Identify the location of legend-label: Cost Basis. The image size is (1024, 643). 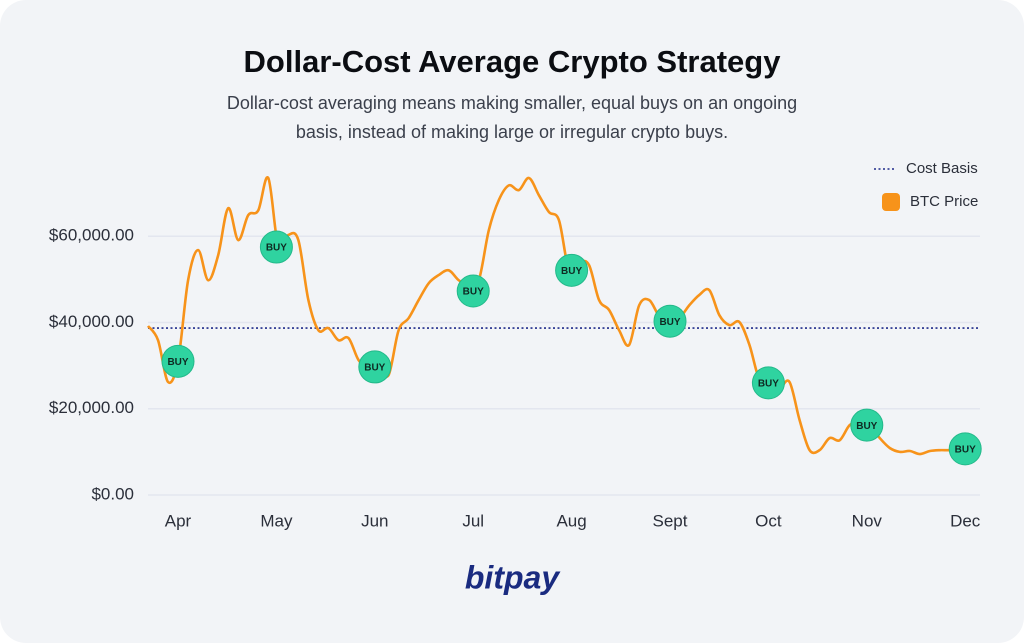
(942, 168).